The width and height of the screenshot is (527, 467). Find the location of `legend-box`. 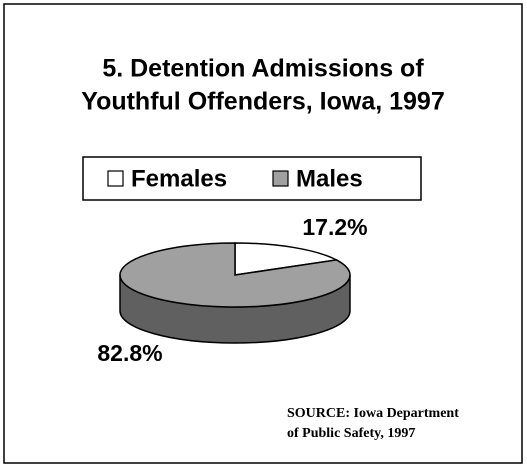

legend-box is located at coordinates (252, 178).